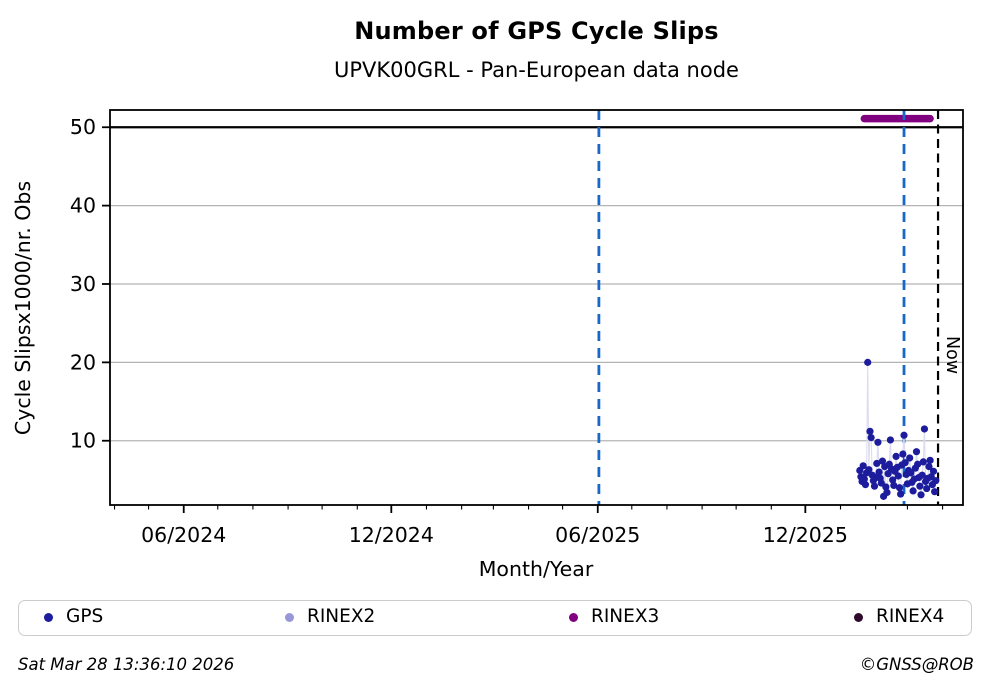 Image resolution: width=992 pixels, height=699 pixels. What do you see at coordinates (910, 617) in the screenshot?
I see `legend-label-rinex4: RINEX4` at bounding box center [910, 617].